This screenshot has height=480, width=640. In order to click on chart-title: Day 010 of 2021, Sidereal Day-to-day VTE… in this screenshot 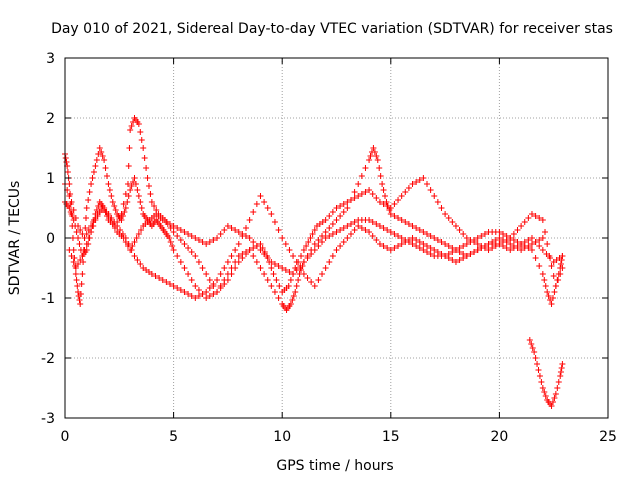, I will do `click(332, 29)`.